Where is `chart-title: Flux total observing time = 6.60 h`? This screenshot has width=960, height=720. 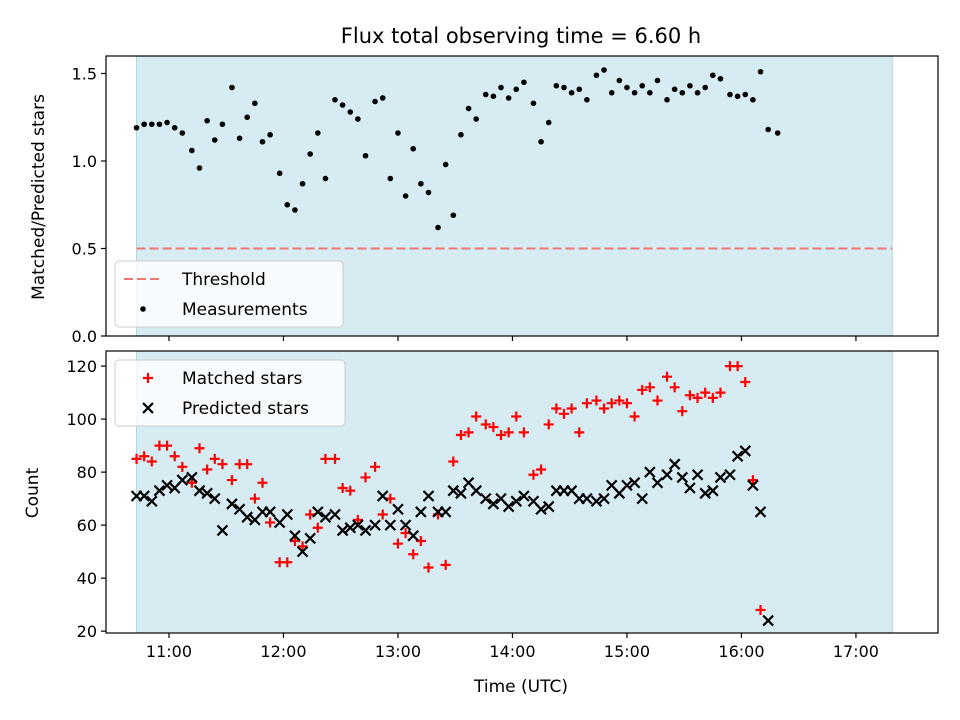
chart-title: Flux total observing time = 6.60 h is located at coordinates (521, 36).